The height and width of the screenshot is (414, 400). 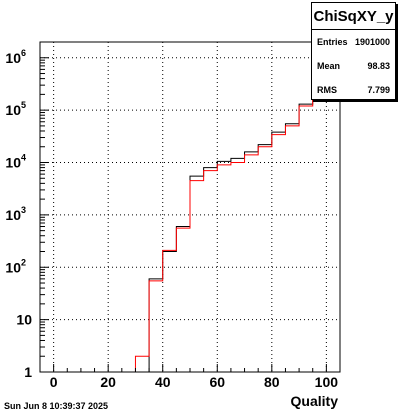 What do you see at coordinates (23, 158) in the screenshot?
I see `y-tick-exponent: 4` at bounding box center [23, 158].